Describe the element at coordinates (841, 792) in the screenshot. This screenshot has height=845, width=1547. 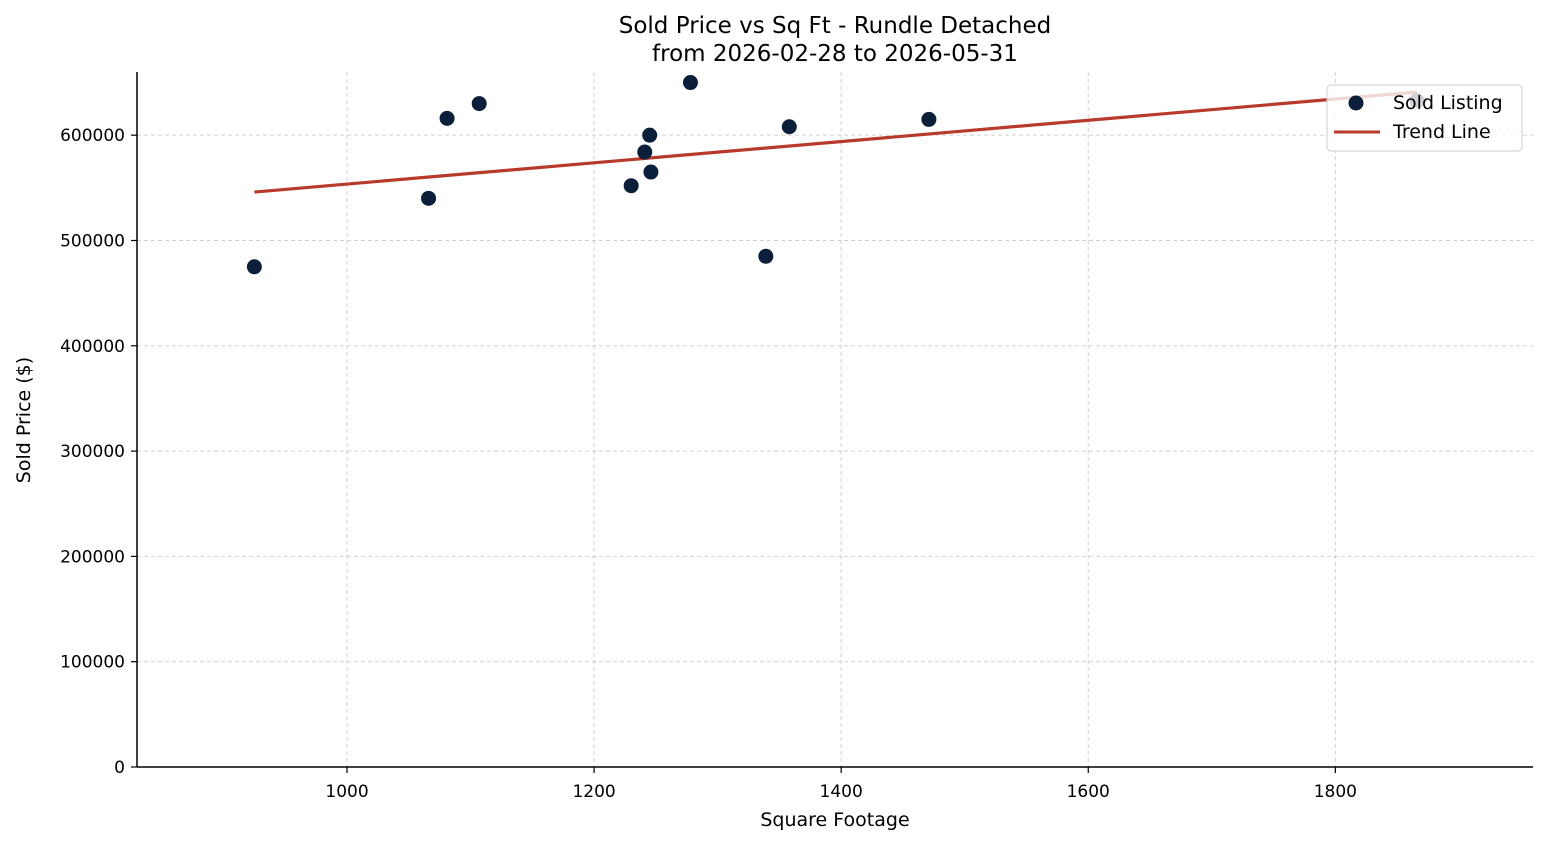
I see `x-tick-label: 1400` at that location.